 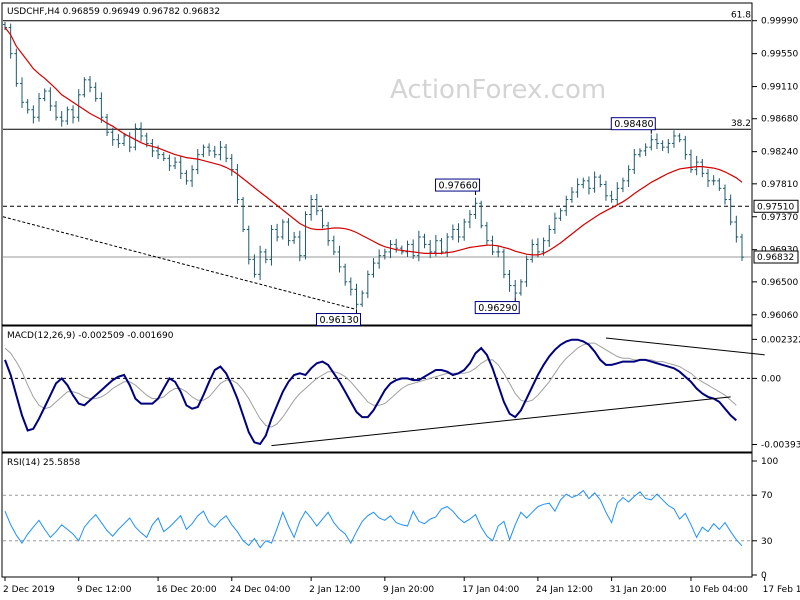 I want to click on fib-level-label: 38.2, so click(x=741, y=124).